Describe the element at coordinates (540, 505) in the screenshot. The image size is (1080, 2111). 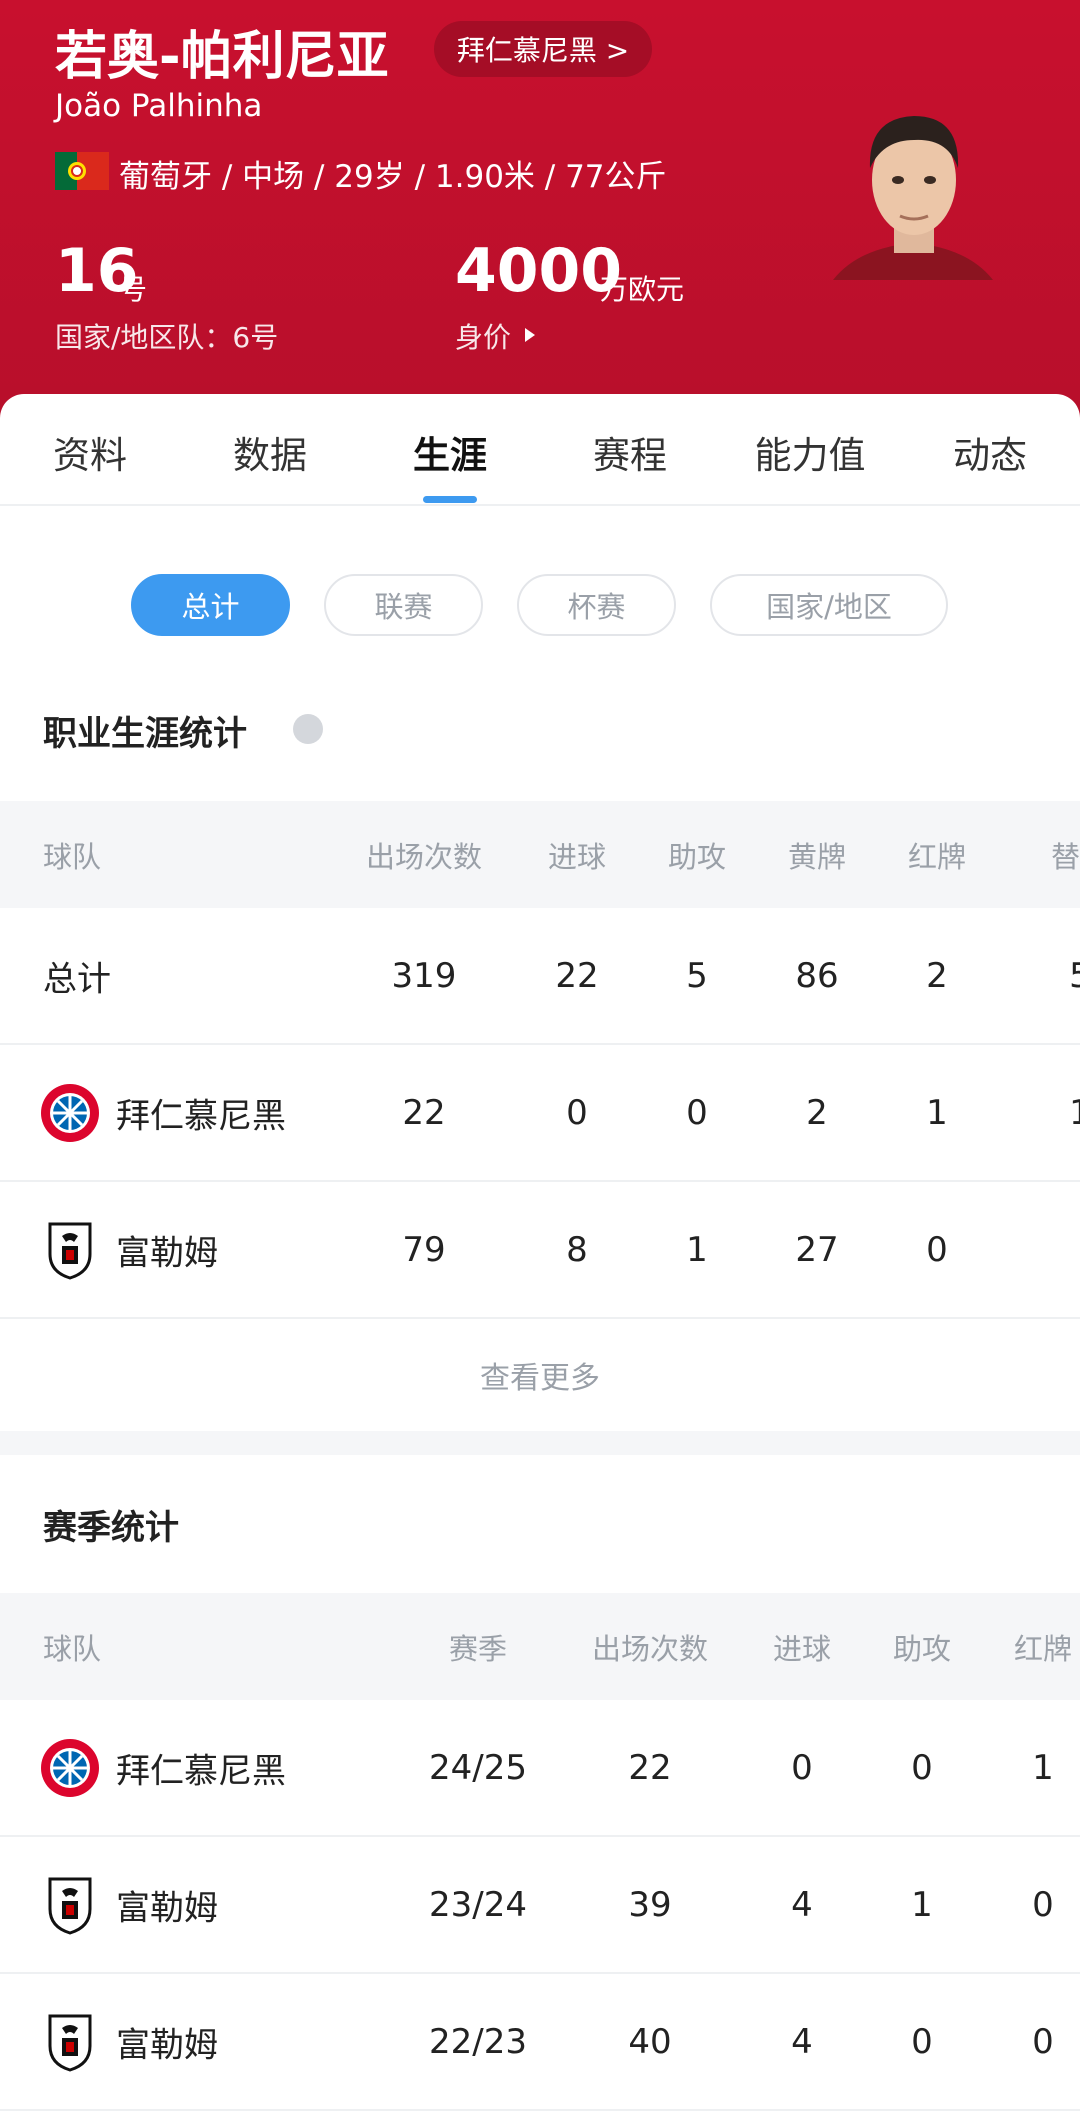
I see `tab-divider` at that location.